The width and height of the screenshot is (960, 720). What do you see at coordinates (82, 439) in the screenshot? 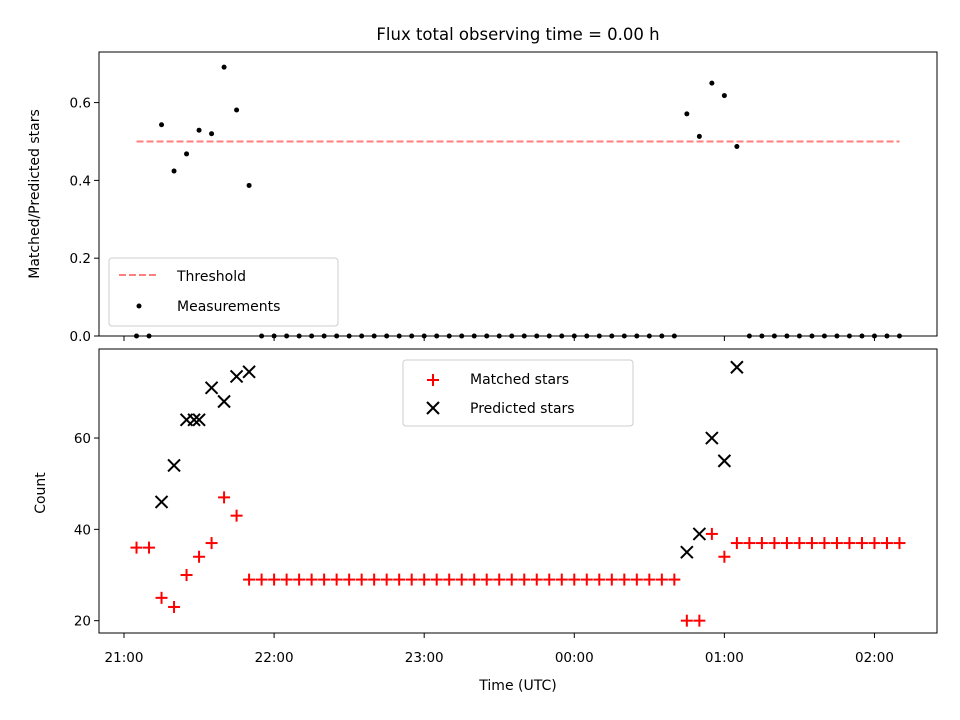
I see `count-y-tick-label: 60` at bounding box center [82, 439].